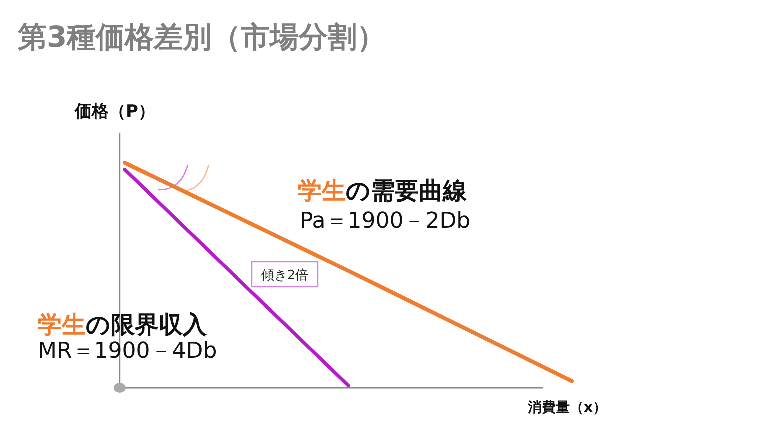 This screenshot has height=427, width=768. What do you see at coordinates (285, 276) in the screenshot?
I see `annotation: 傾き2倍` at bounding box center [285, 276].